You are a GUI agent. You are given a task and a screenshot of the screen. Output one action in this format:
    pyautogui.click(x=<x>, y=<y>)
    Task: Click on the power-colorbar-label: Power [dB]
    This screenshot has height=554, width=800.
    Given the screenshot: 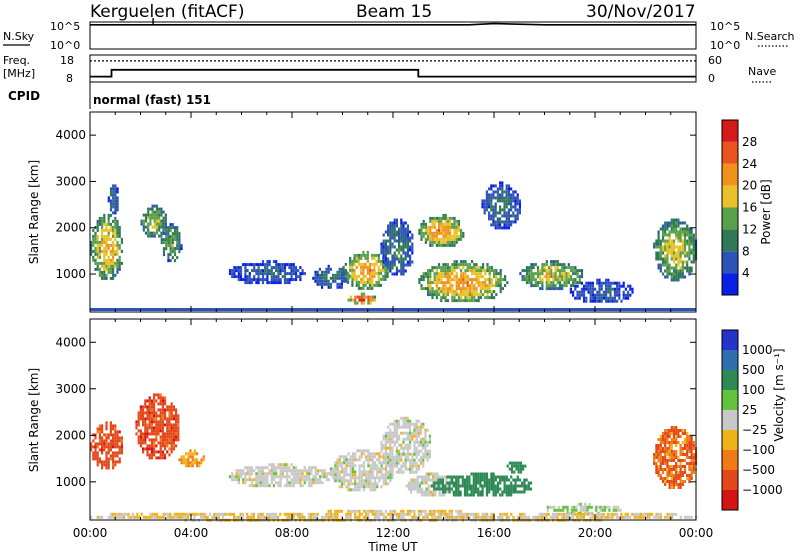 What is the action you would take?
    pyautogui.click(x=766, y=211)
    